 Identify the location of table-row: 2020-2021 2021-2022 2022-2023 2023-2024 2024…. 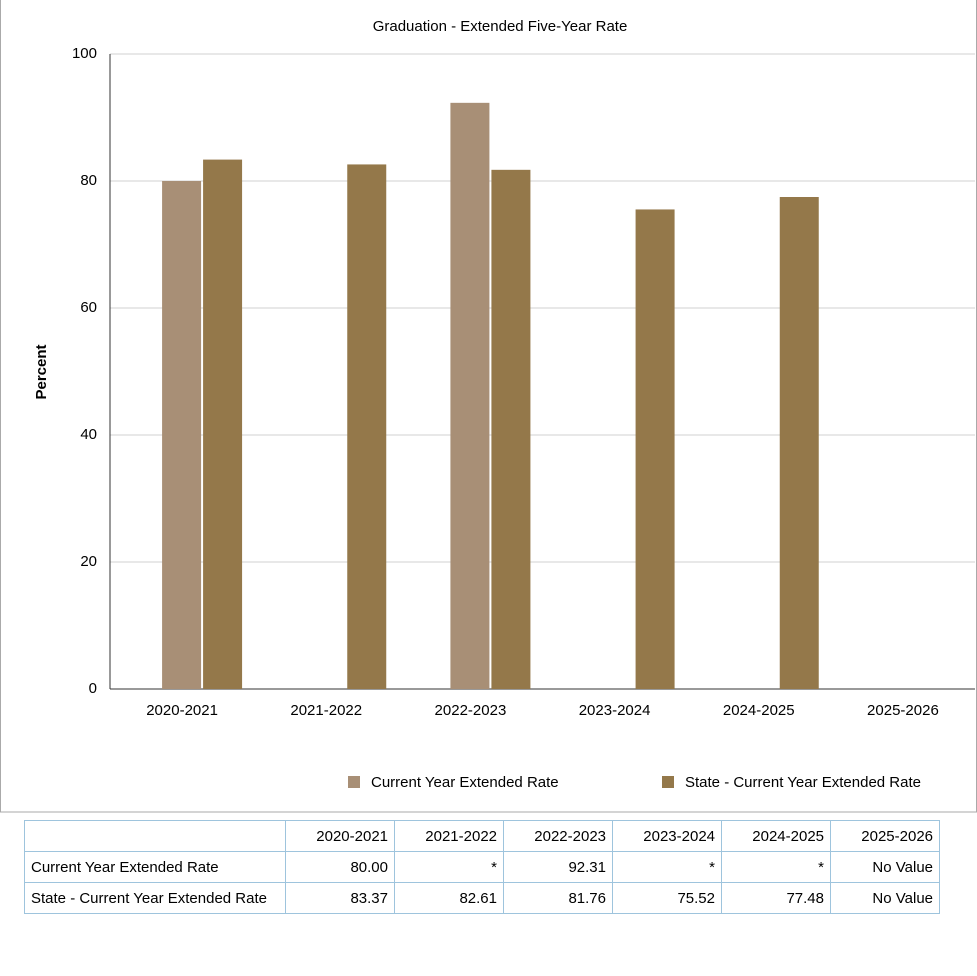
(482, 836).